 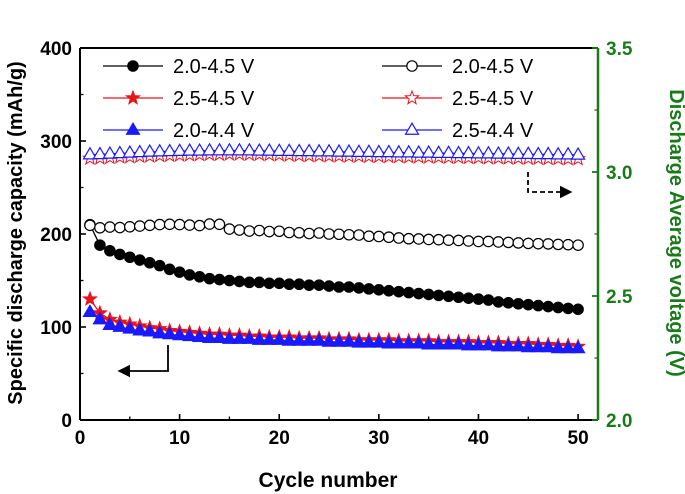 I want to click on legend-label: 2.0-4.5 V, so click(x=493, y=67).